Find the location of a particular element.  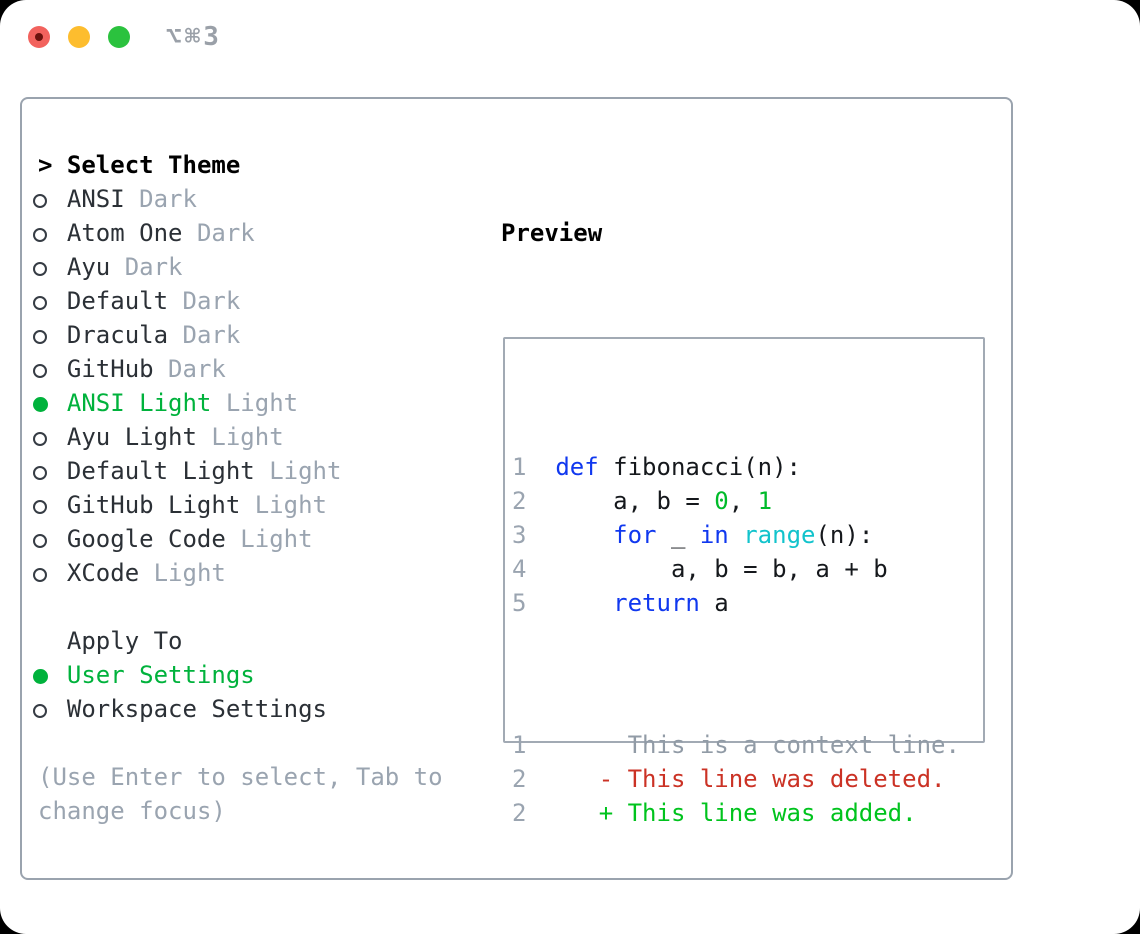

theme-option-ansi-light: ANSI Light Light is located at coordinates (238, 403).